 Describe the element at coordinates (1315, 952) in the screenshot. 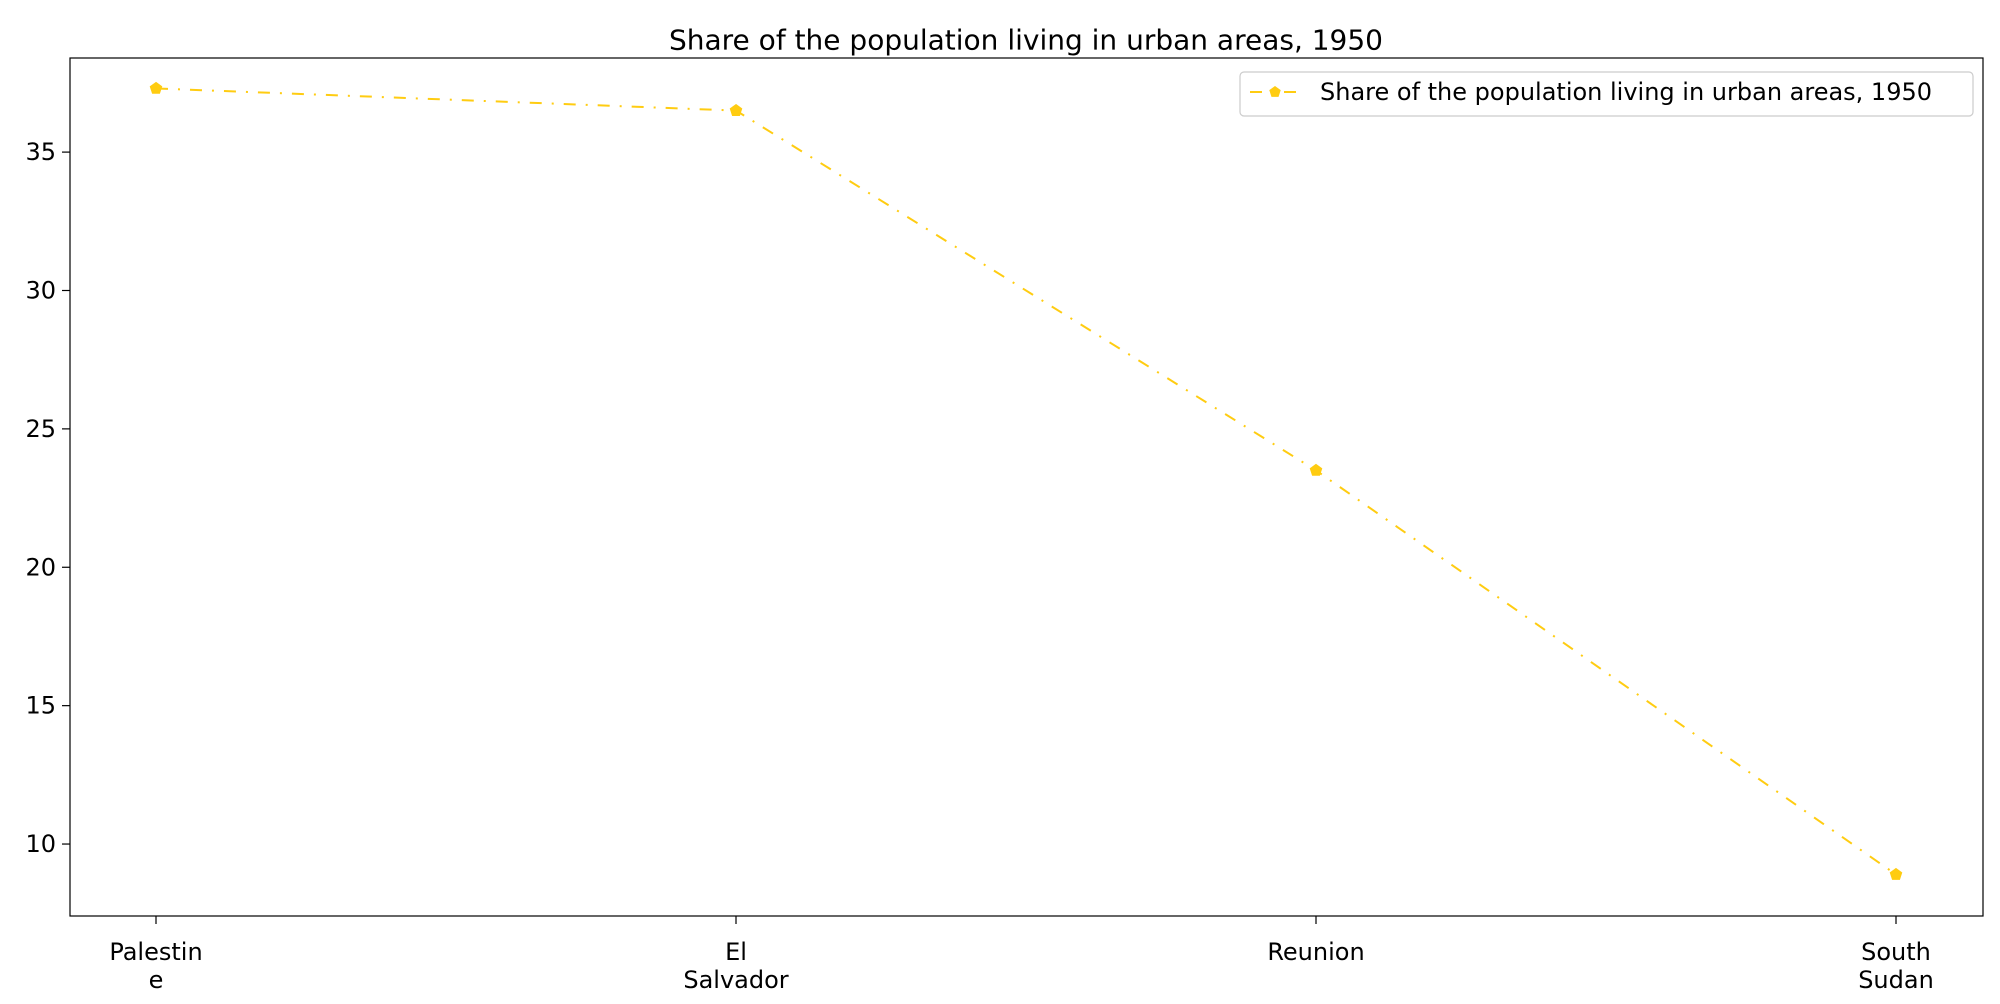

I see `x-tick-label: Reunion` at that location.